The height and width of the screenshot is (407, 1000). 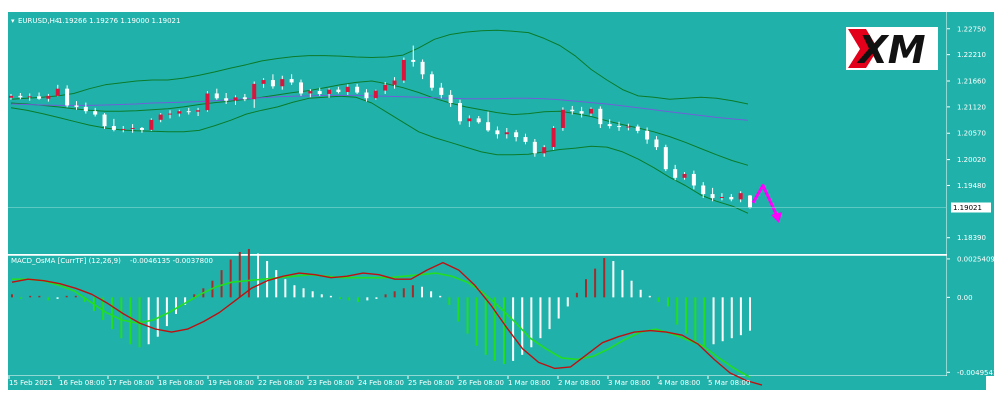 I want to click on price-tick-label: 1.21660, so click(x=971, y=82).